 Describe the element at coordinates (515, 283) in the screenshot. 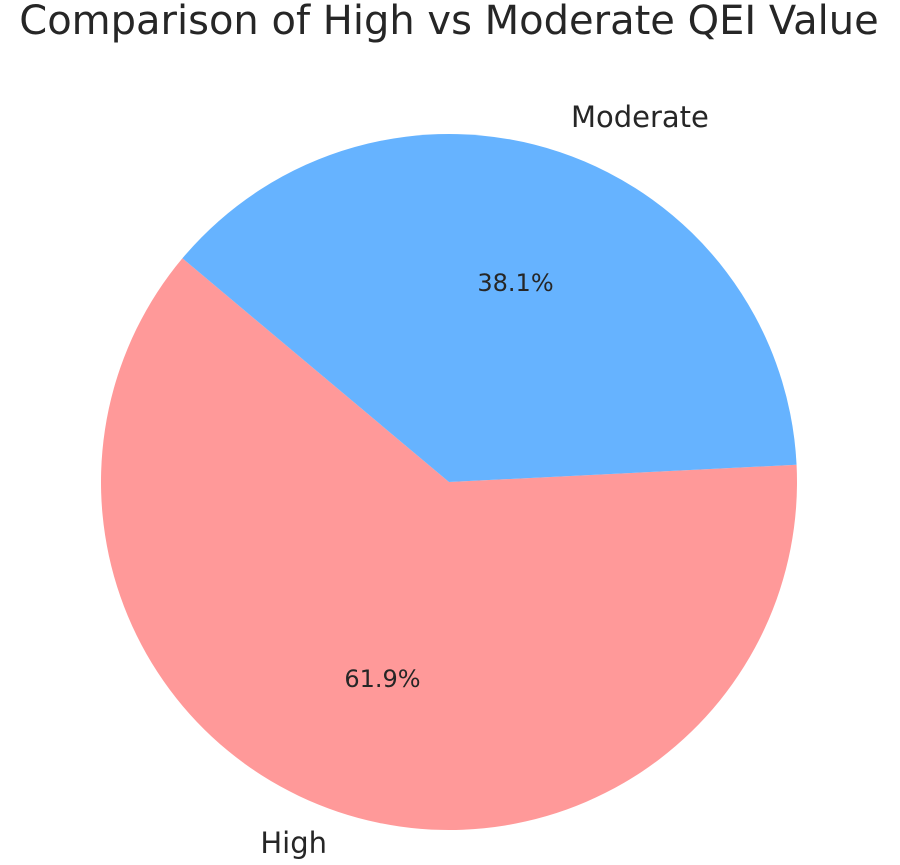

I see `percent-label-moderate: 38.1%` at that location.